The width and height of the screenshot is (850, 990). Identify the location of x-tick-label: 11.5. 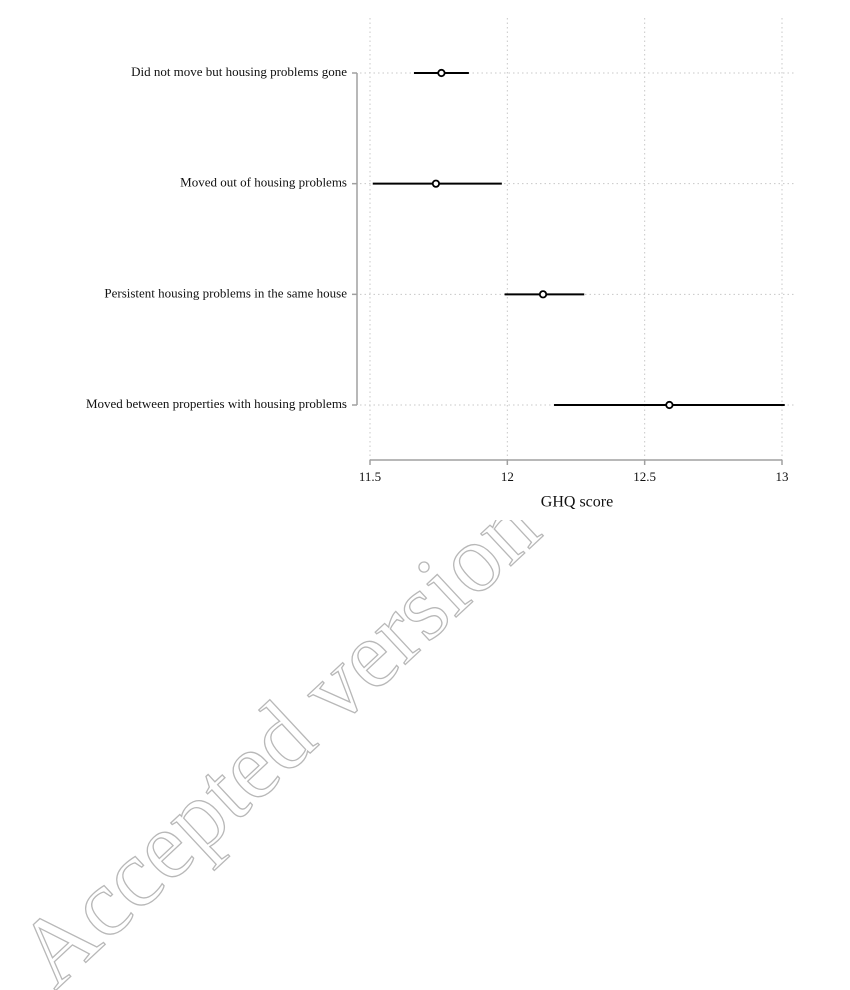
(370, 476).